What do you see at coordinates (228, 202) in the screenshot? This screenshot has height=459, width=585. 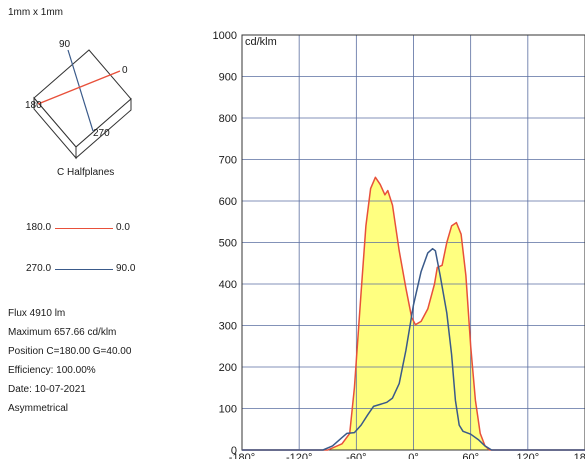 I see `y-tick-label: 600` at bounding box center [228, 202].